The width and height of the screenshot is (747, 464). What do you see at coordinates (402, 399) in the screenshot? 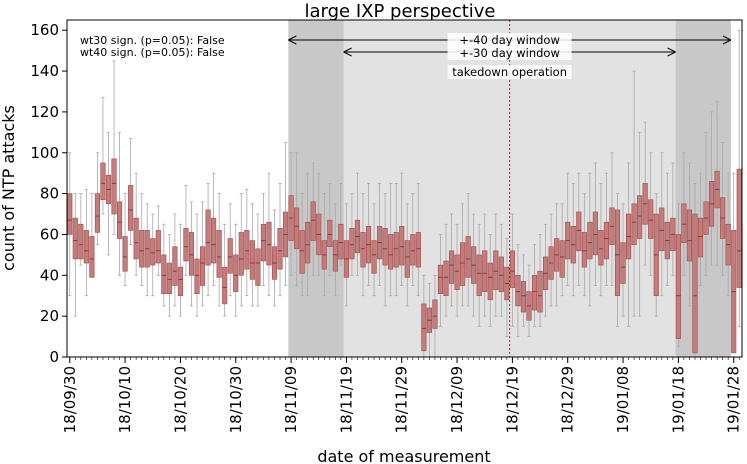
I see `x-tick-label: 18/11/29` at bounding box center [402, 399].